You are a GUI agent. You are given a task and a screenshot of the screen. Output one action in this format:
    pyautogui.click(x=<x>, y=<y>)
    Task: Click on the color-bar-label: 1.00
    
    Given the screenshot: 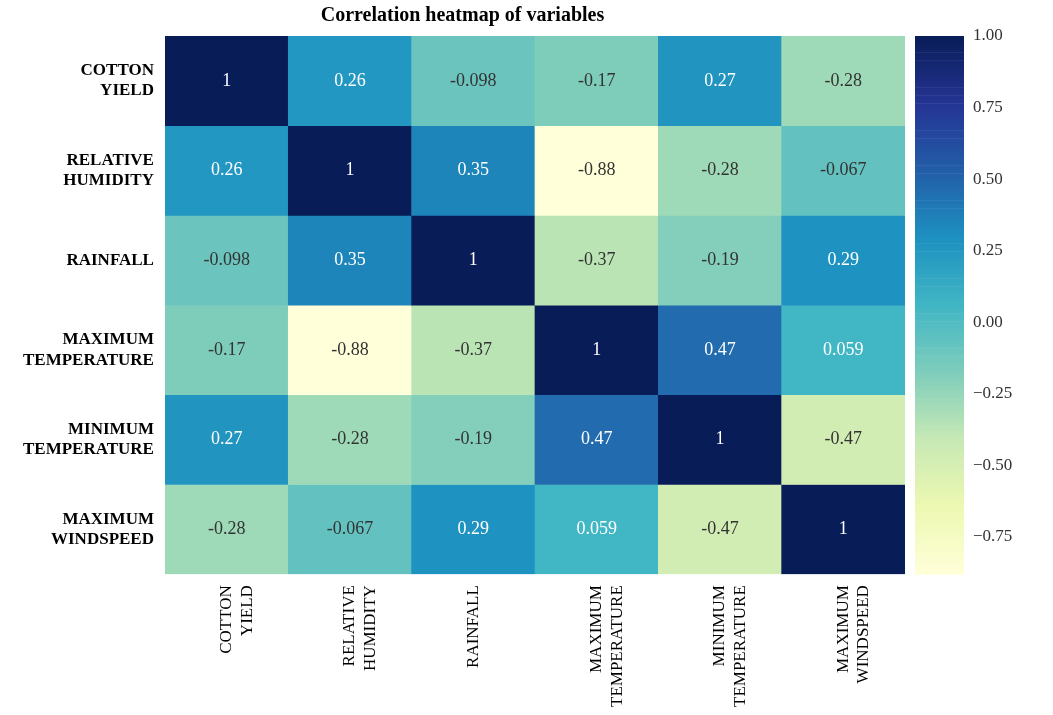 What is the action you would take?
    pyautogui.click(x=988, y=35)
    